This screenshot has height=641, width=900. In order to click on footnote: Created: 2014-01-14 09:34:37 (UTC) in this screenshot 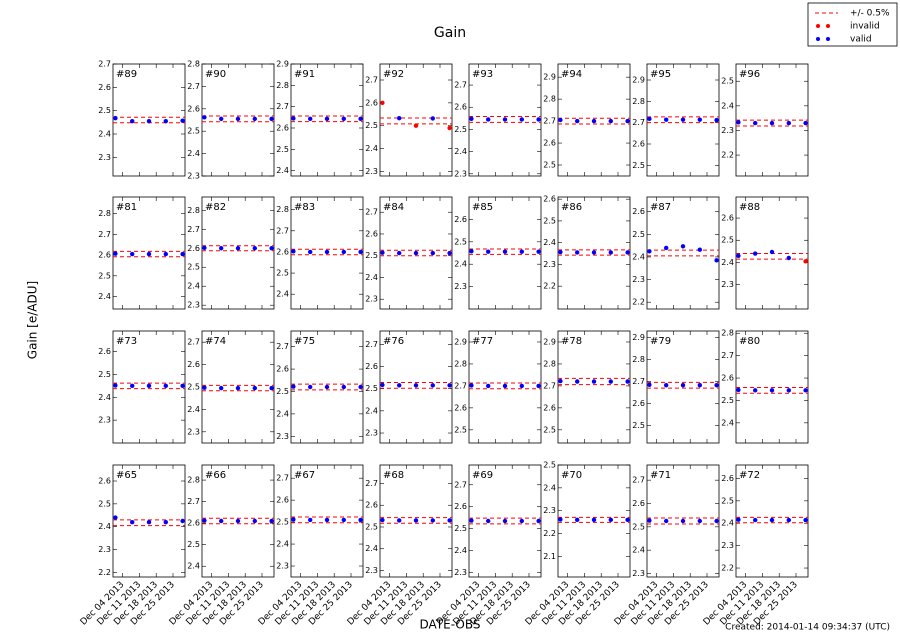, I will do `click(807, 628)`.